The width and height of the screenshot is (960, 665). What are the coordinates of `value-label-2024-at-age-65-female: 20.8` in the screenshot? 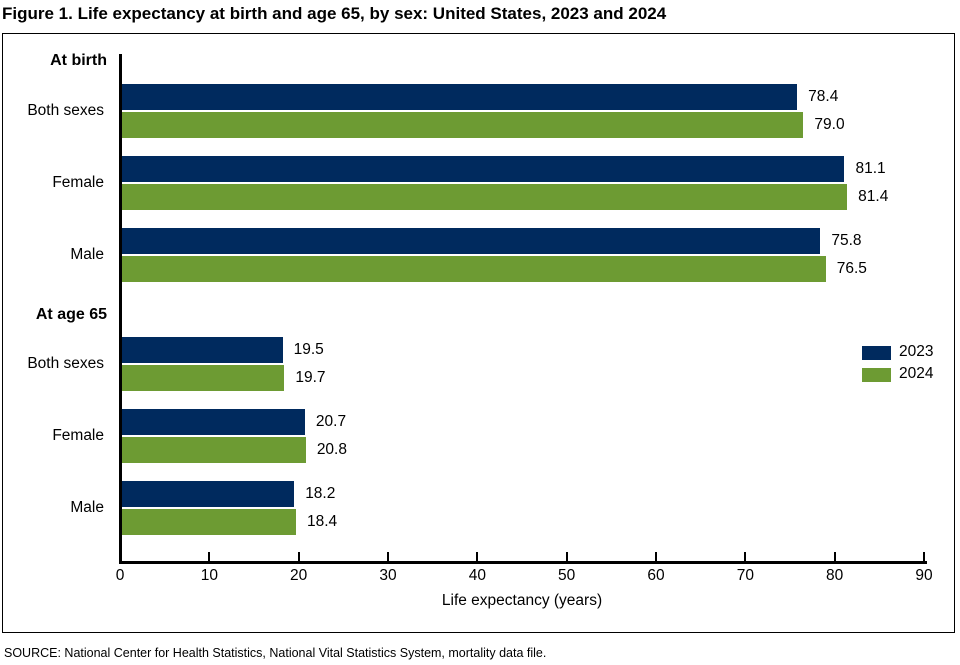 It's located at (331, 449).